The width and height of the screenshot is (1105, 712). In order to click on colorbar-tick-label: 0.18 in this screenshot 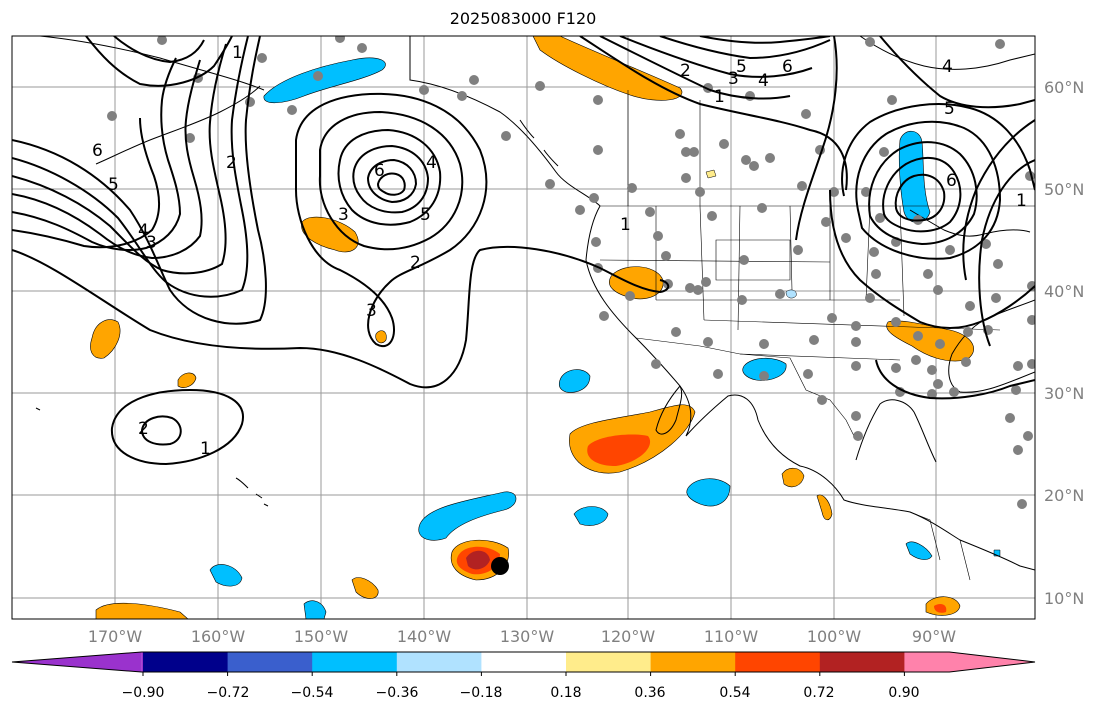, I will do `click(565, 693)`.